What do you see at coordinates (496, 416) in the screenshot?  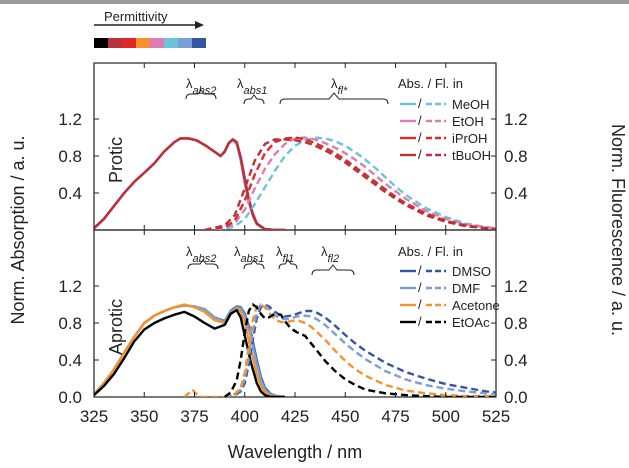 I see `x-tick-label: 525` at bounding box center [496, 416].